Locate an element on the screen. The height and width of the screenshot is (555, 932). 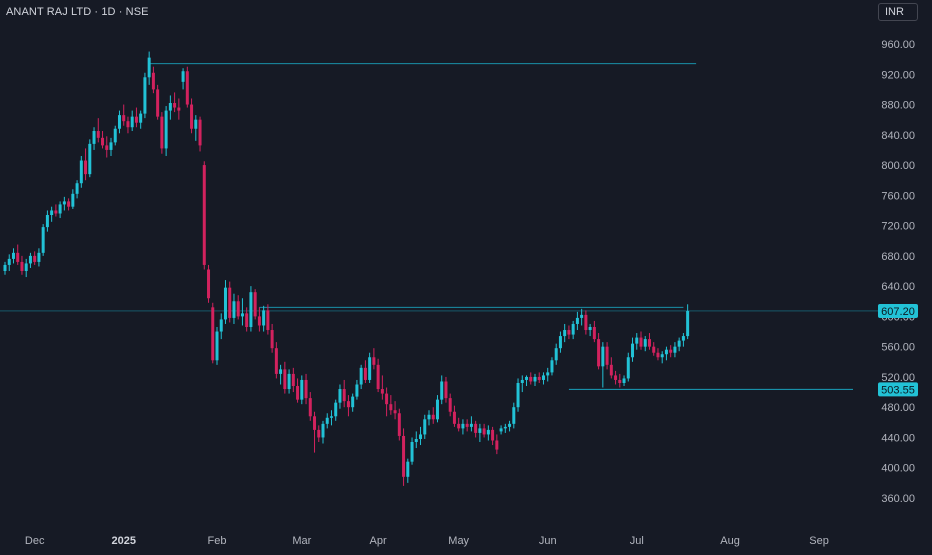
y-tick-label: 360.00 is located at coordinates (898, 499).